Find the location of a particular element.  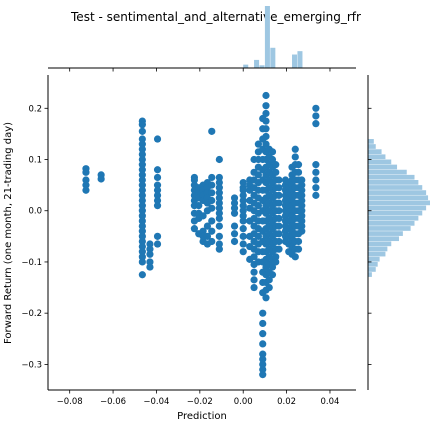

y-tick-label: −0.1 is located at coordinates (31, 263).